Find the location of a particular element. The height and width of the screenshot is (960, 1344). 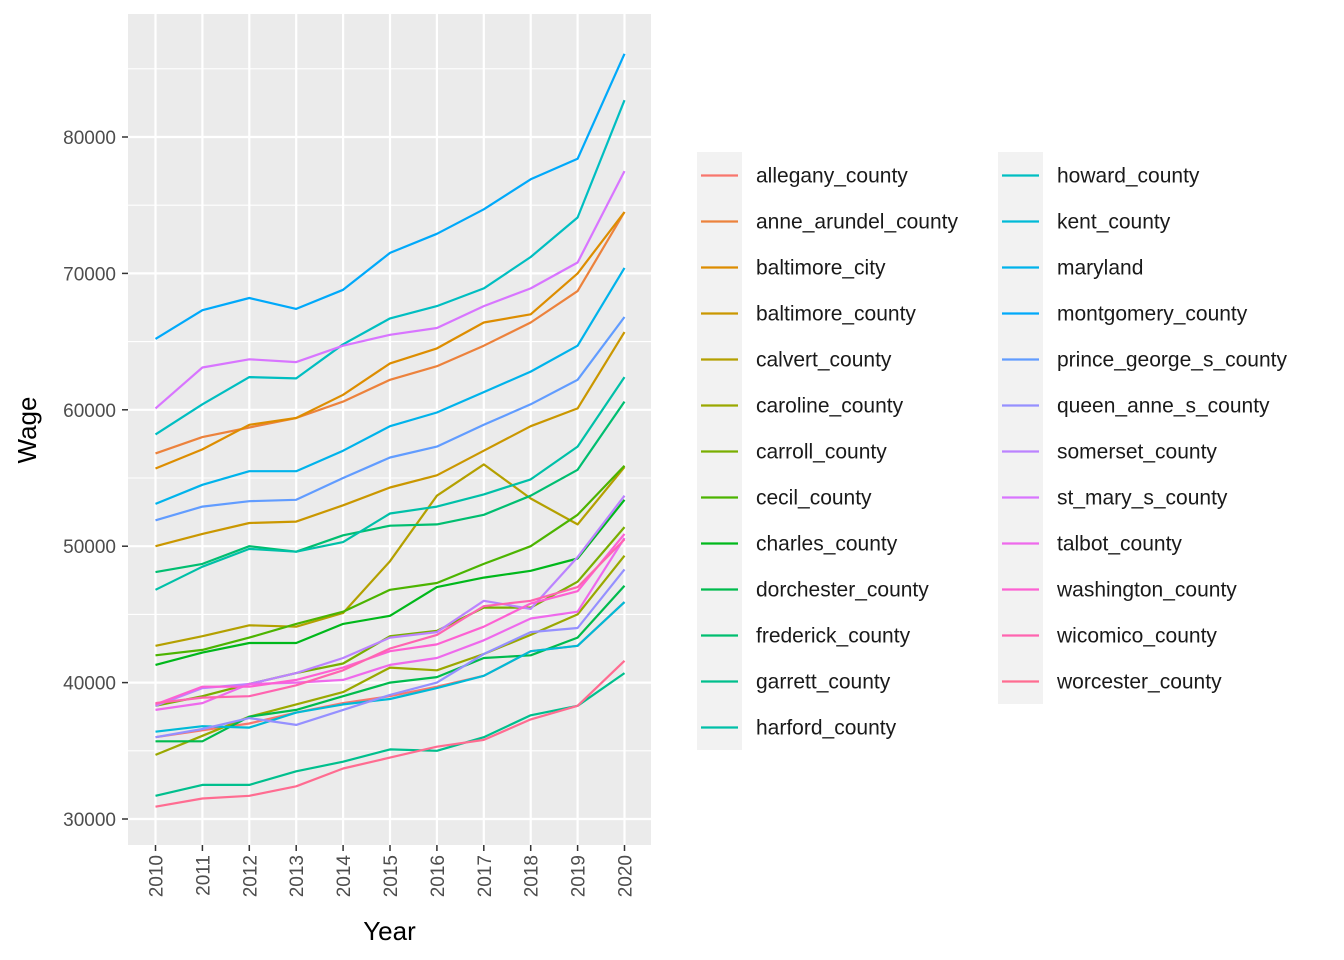

legend-item-queen_anne_s_county: queen_anne_s_county is located at coordinates (1136, 406).